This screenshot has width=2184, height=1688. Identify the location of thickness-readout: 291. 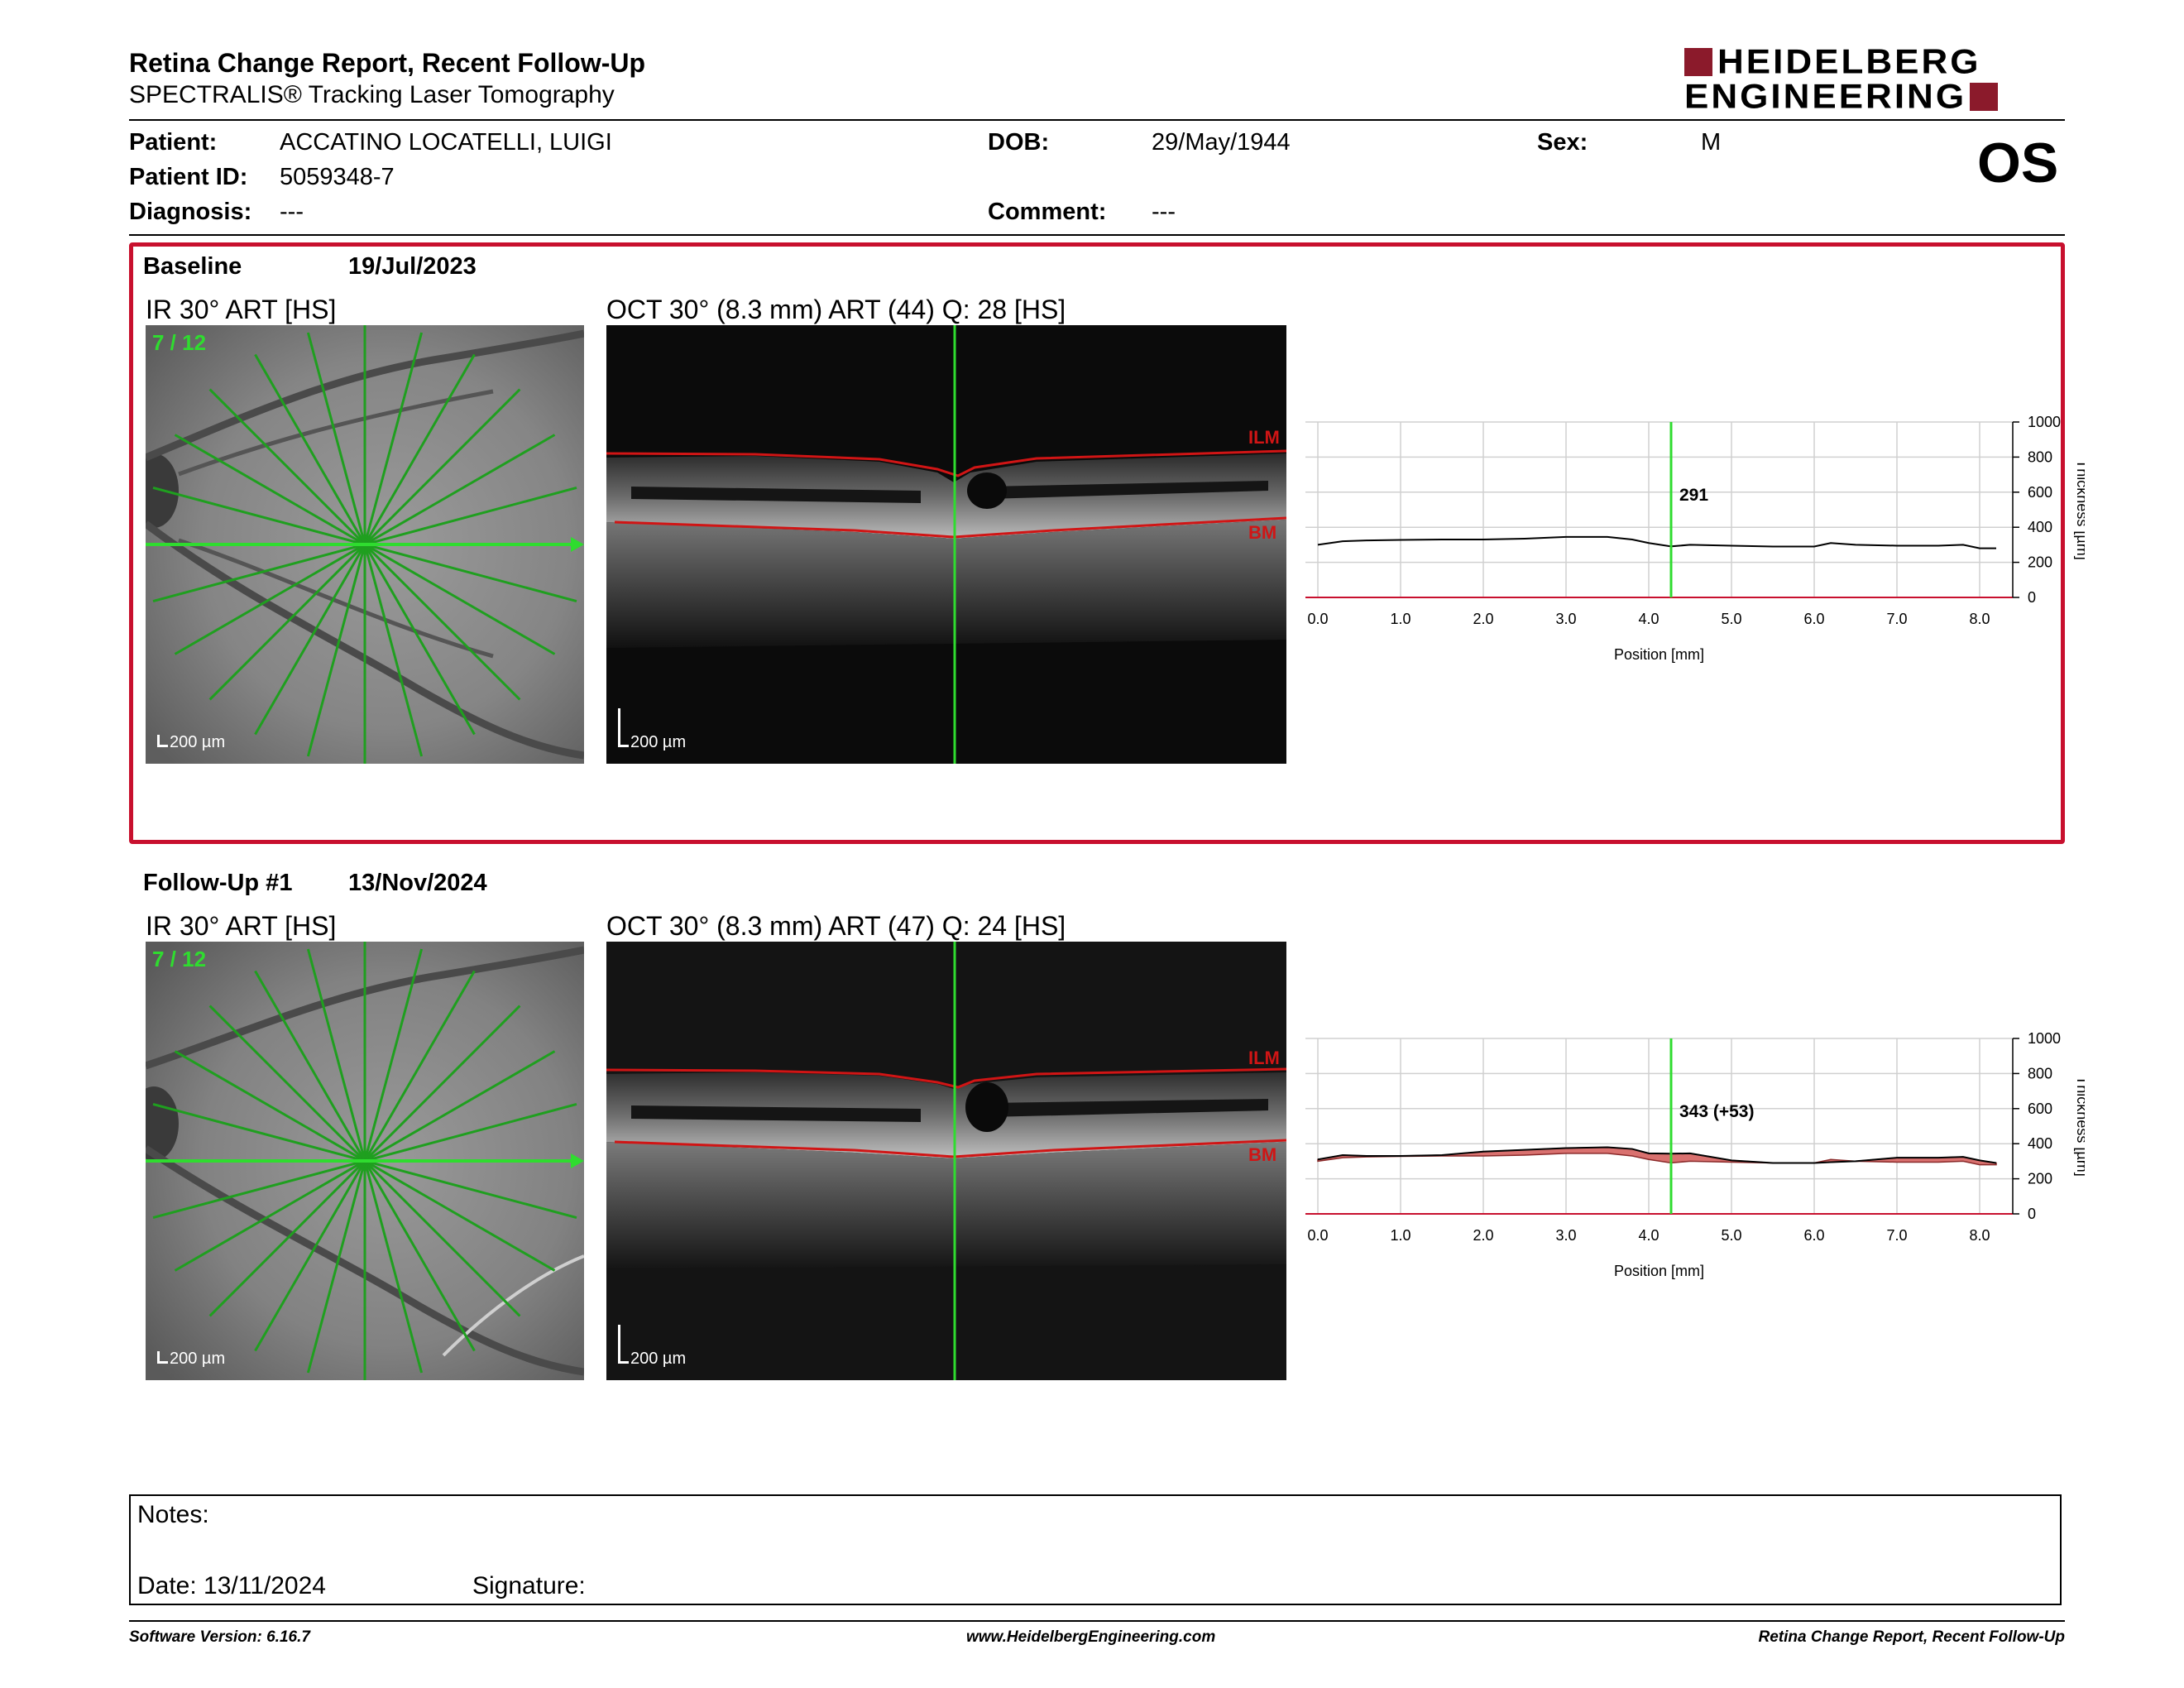
(1693, 495).